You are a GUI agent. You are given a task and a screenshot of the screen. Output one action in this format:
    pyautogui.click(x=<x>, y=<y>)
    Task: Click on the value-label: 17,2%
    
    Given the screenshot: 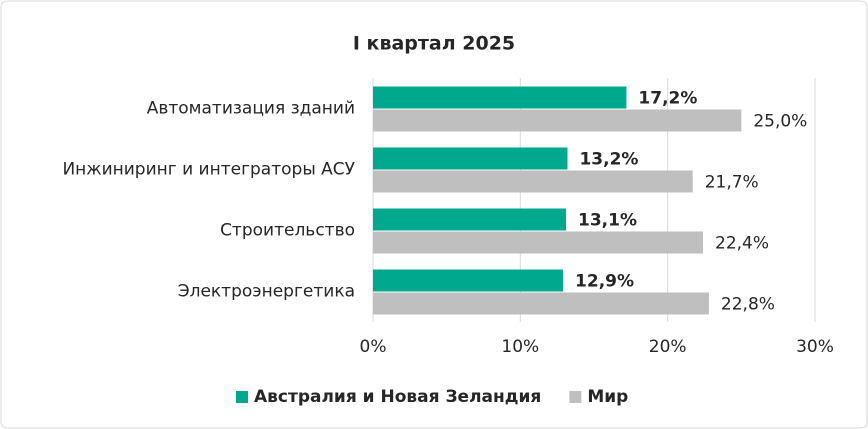 What is the action you would take?
    pyautogui.click(x=667, y=99)
    